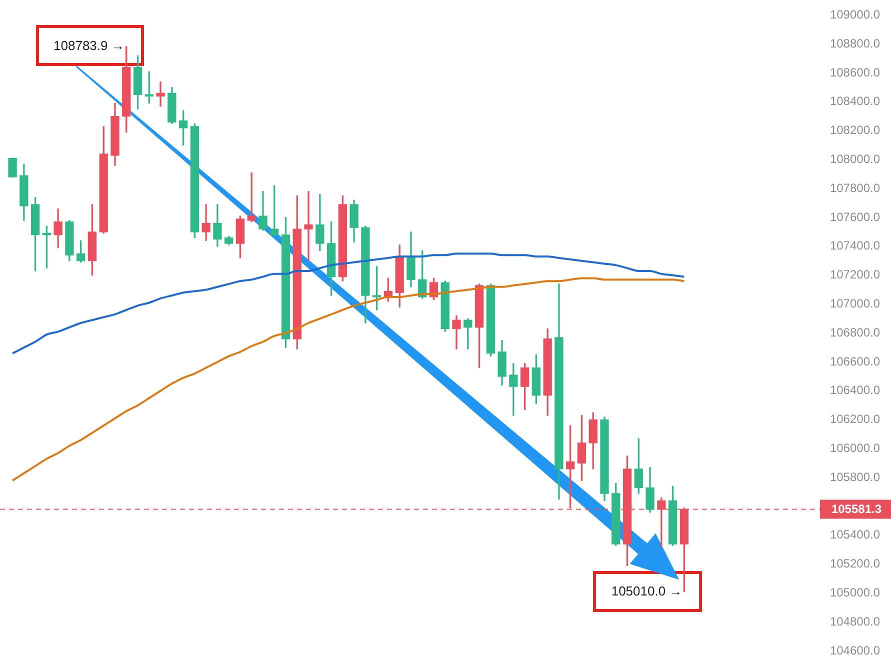  I want to click on y-tick-label: 108800.0, so click(855, 43).